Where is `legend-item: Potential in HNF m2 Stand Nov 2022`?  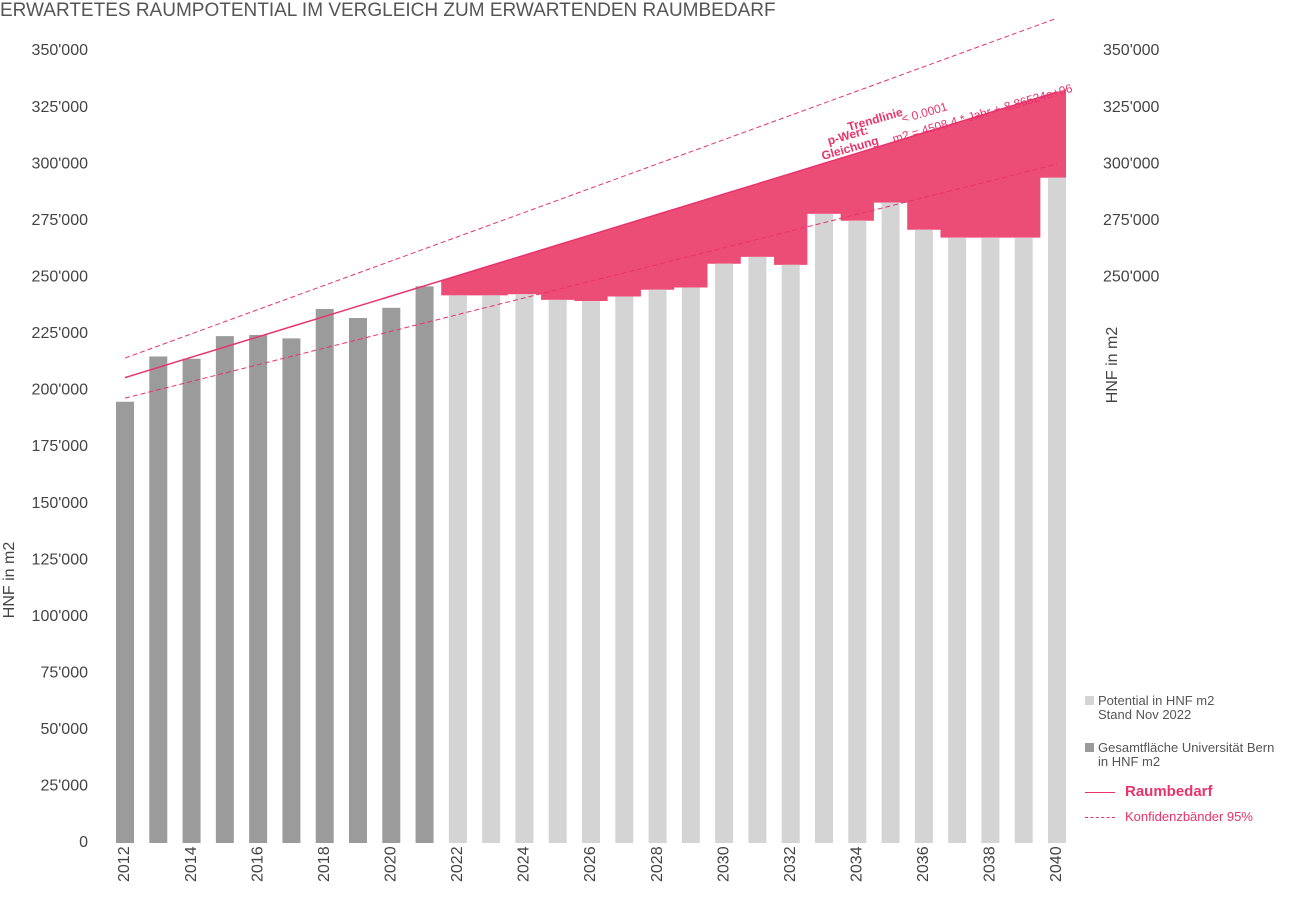
legend-item: Potential in HNF m2 Stand Nov 2022 is located at coordinates (1149, 708).